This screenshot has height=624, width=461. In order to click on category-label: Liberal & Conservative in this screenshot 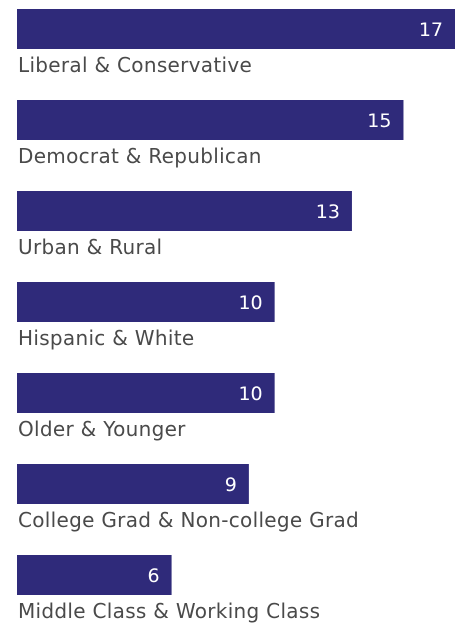, I will do `click(135, 65)`.